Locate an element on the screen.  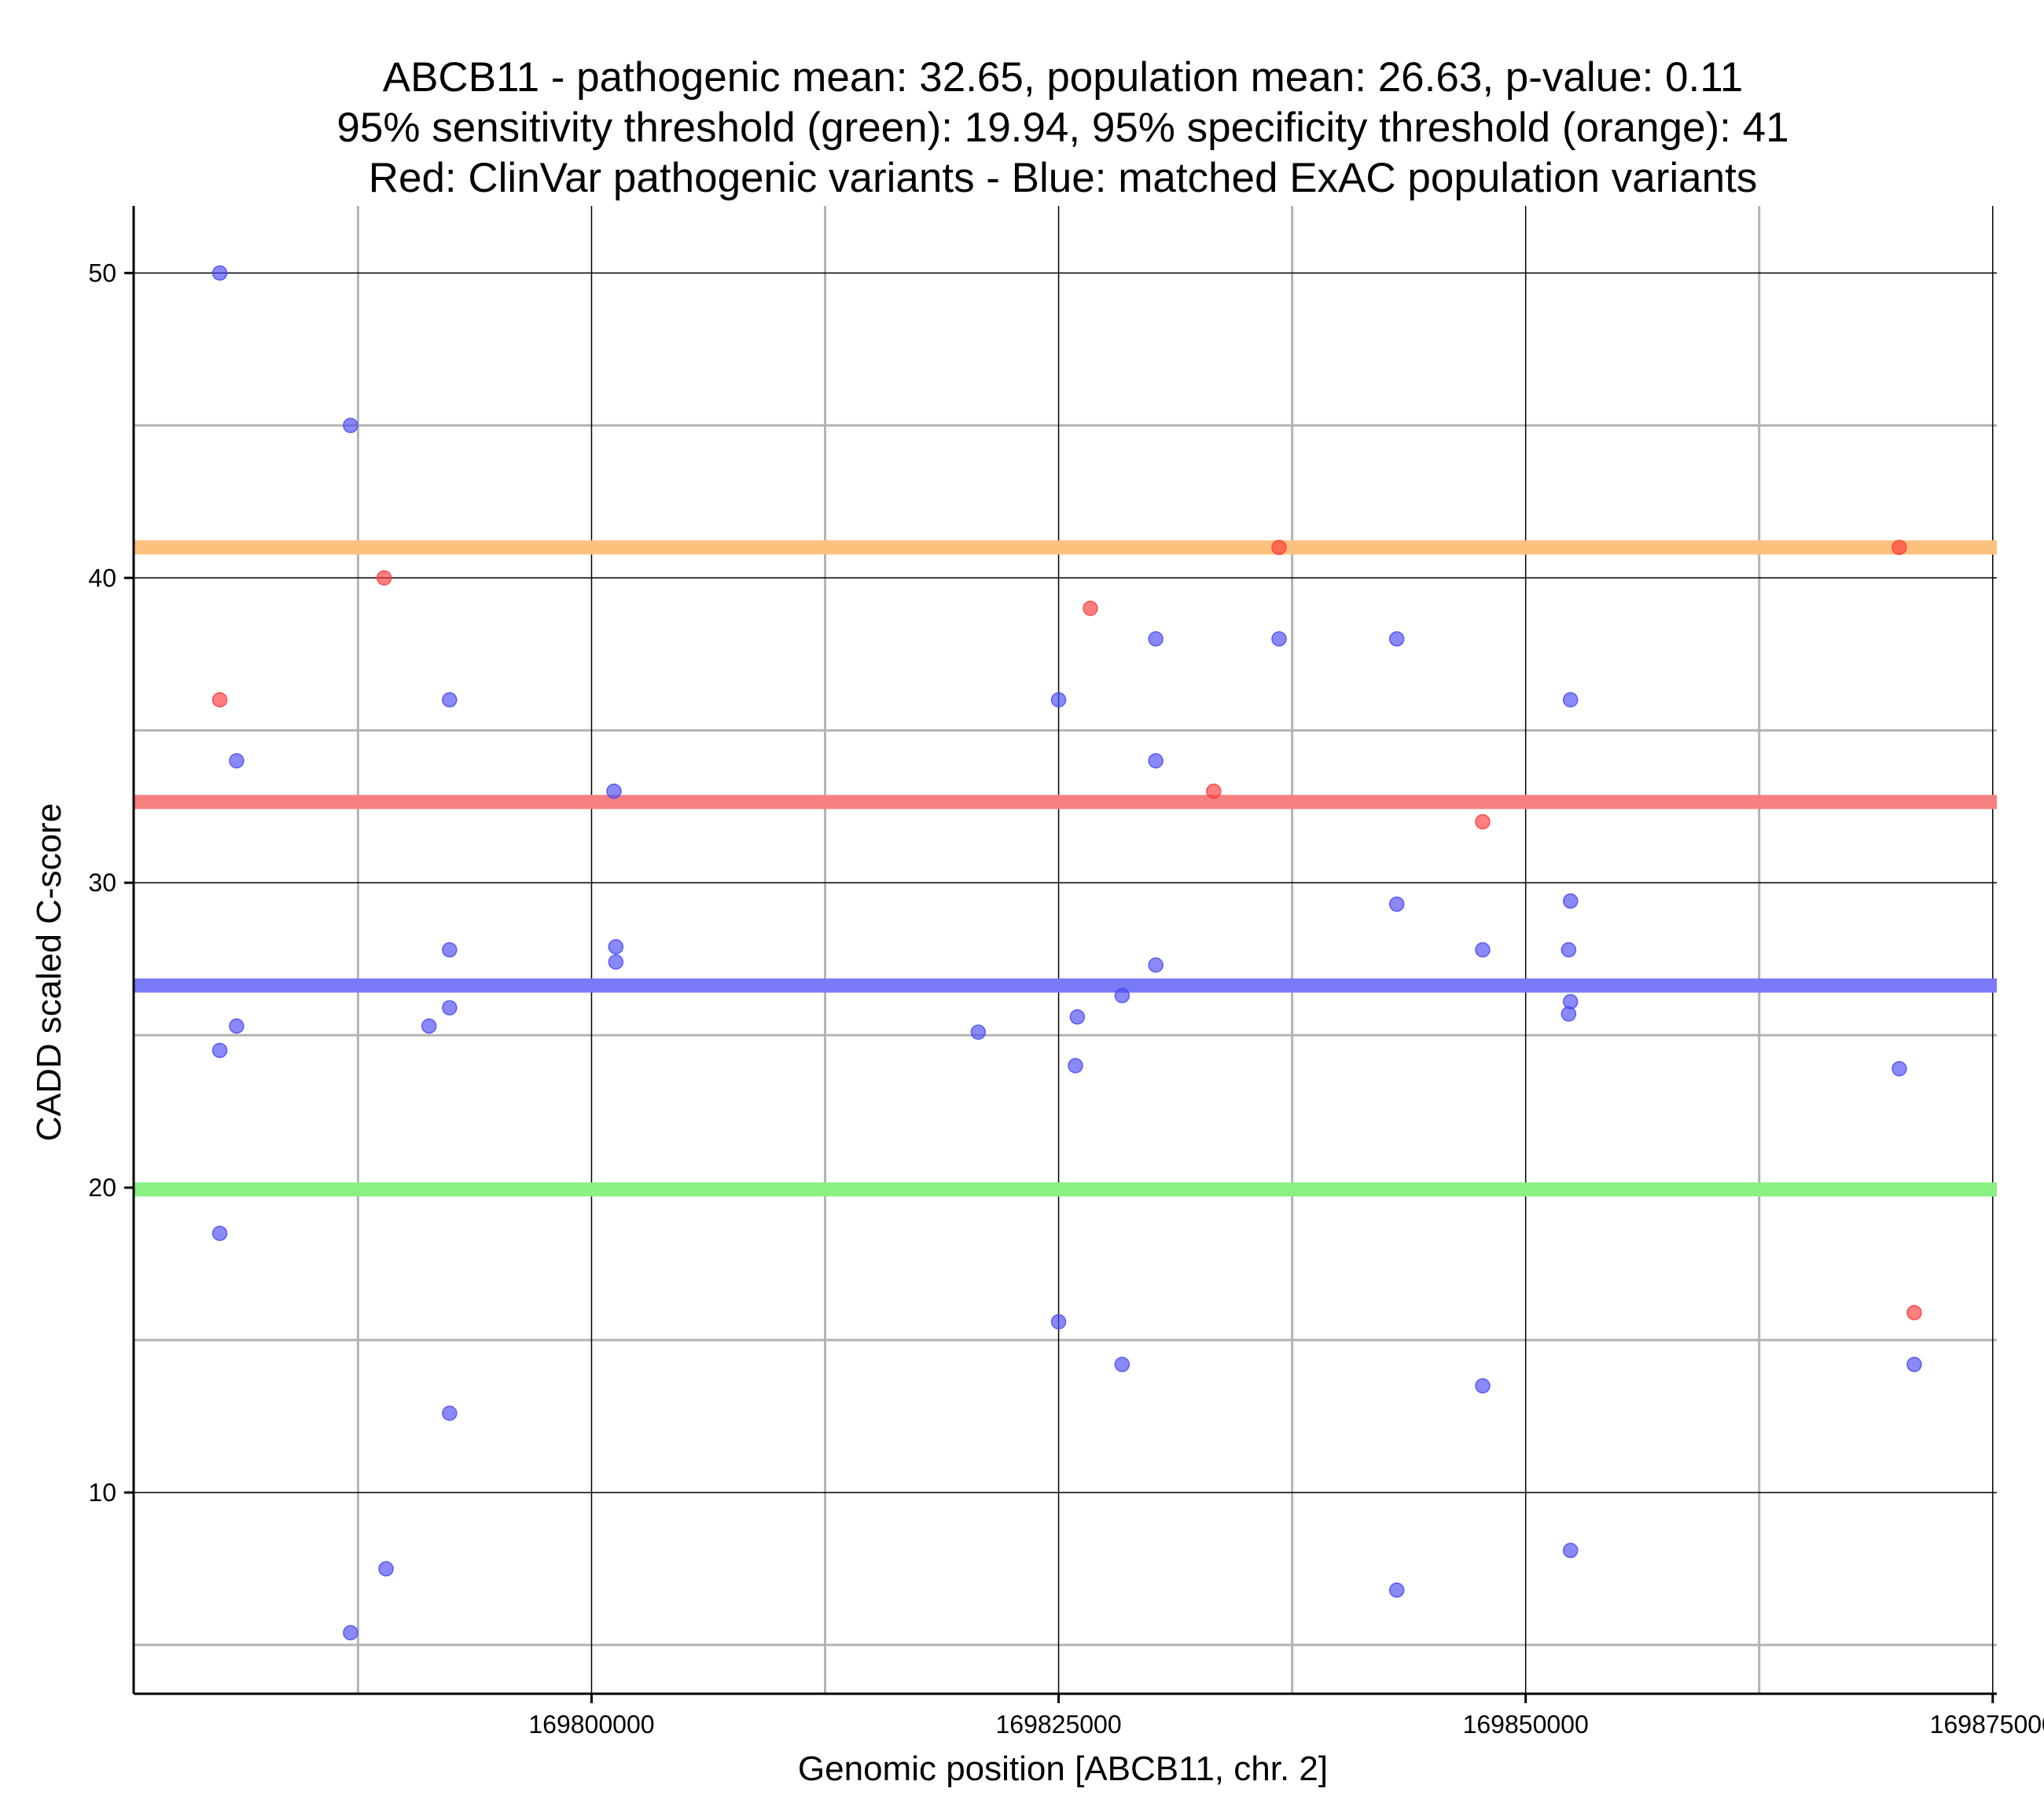
y-tick-label-3: 40 is located at coordinates (102, 578).